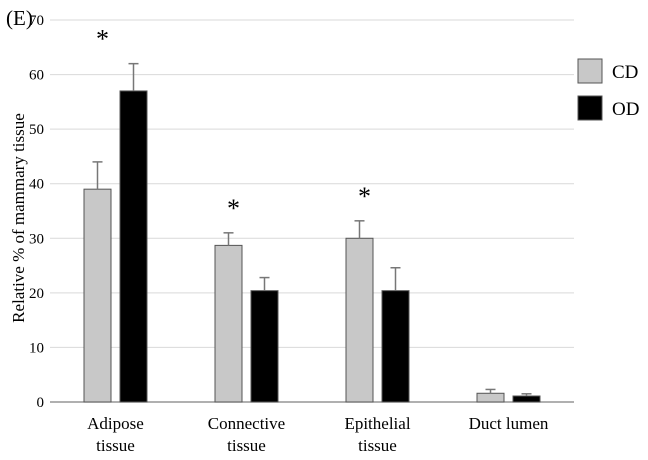 This screenshot has width=648, height=460. Describe the element at coordinates (18, 218) in the screenshot. I see `y-axis-title: Relative % of mammary tissue` at that location.